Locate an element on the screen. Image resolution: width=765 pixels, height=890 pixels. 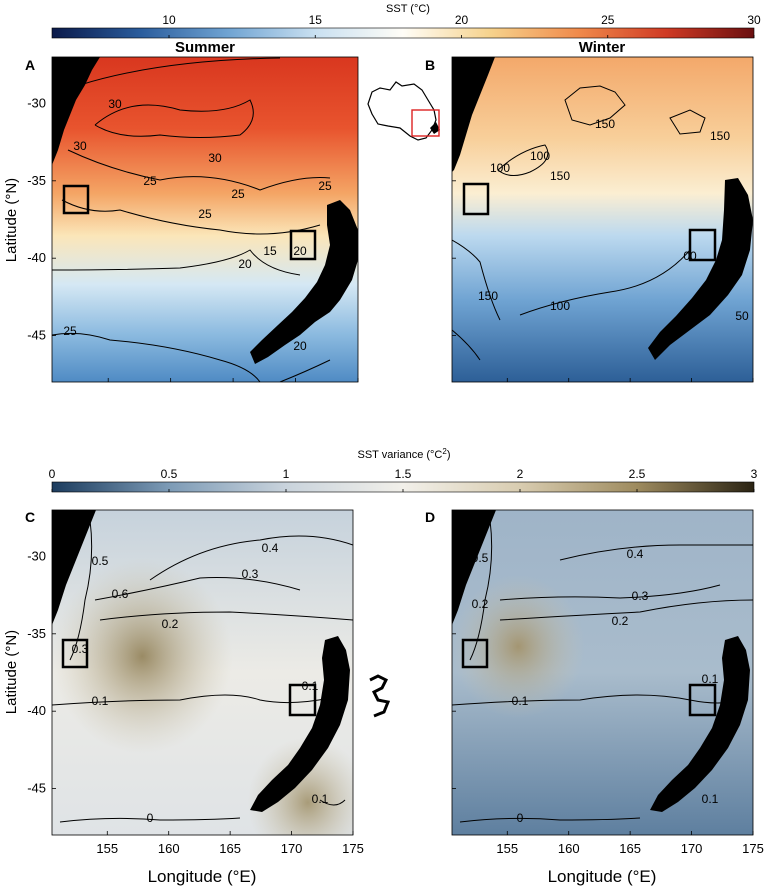
colorbar-tick-label: 1 is located at coordinates (286, 474).